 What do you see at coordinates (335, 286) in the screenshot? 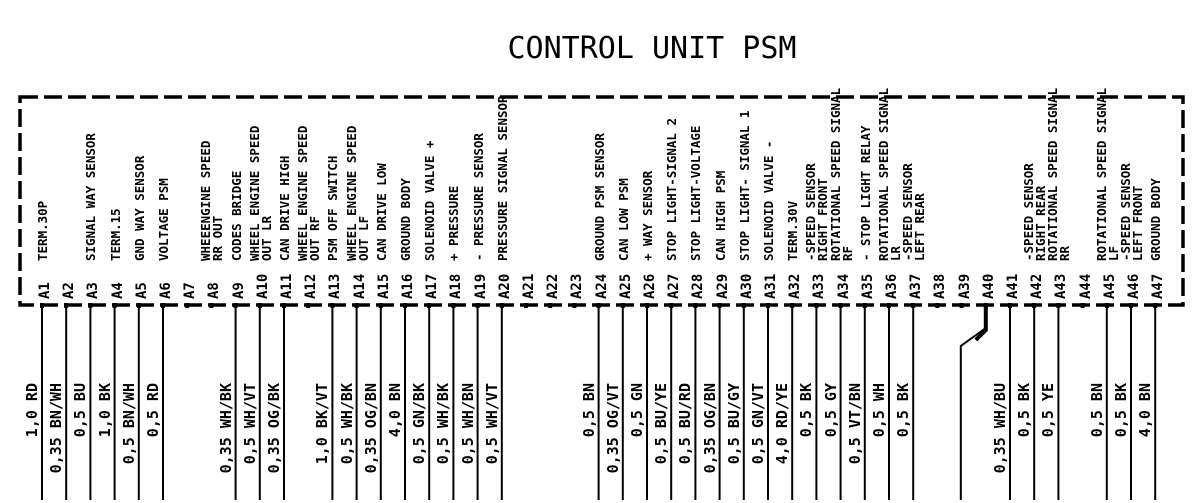
I see `pin-number-label: A13` at bounding box center [335, 286].